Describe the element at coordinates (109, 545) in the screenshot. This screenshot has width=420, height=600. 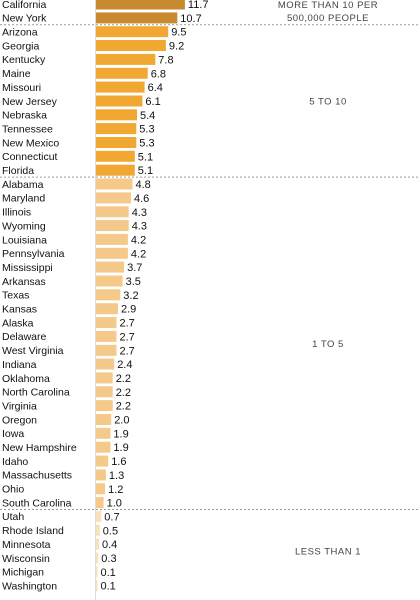
I see `value-label: 0.4` at that location.